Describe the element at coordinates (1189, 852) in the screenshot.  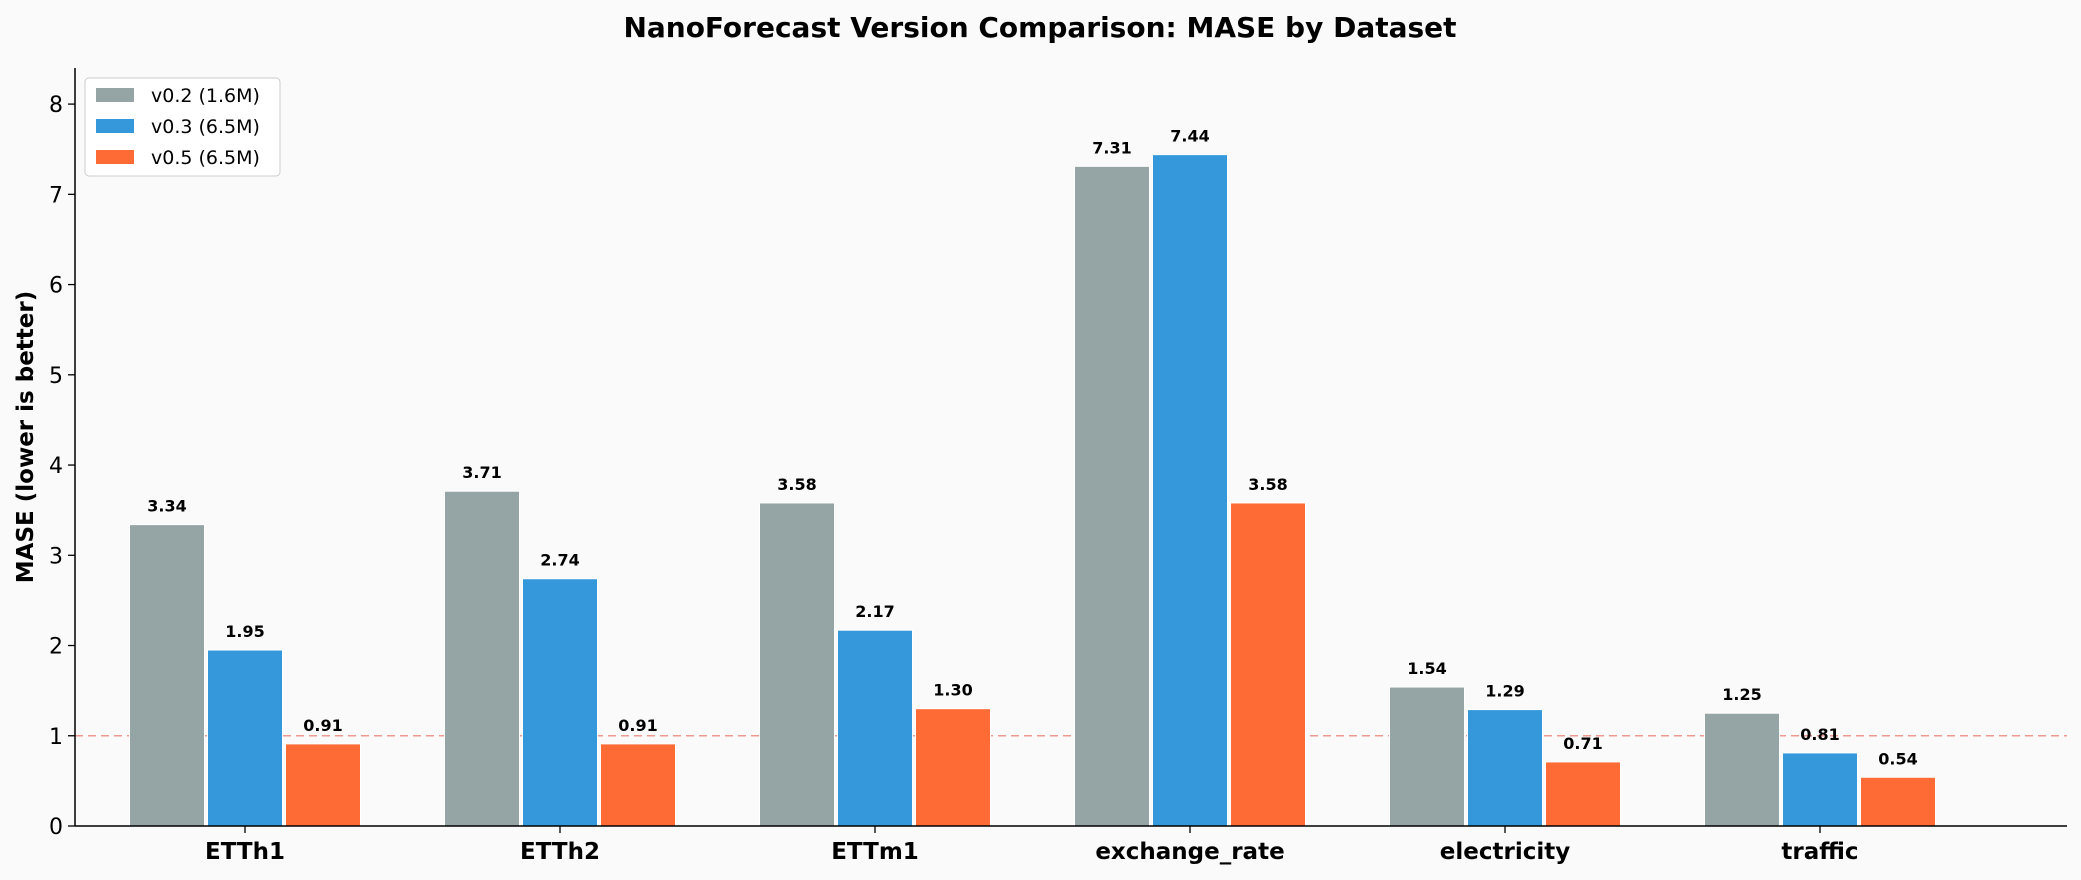
I see `x-tick-label: exchange_rate` at that location.